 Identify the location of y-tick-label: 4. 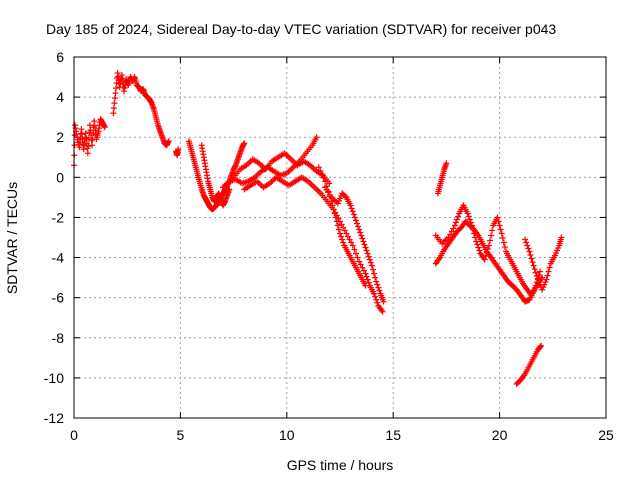
(60, 97).